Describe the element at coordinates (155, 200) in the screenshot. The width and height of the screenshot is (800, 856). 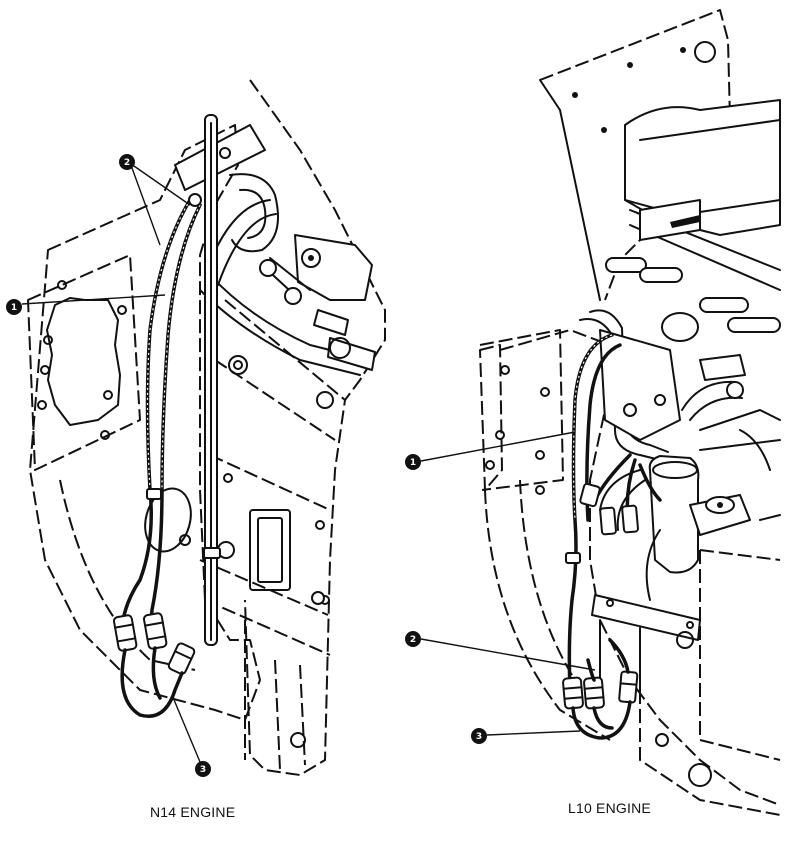
I see `n14-callout-2: 2` at that location.